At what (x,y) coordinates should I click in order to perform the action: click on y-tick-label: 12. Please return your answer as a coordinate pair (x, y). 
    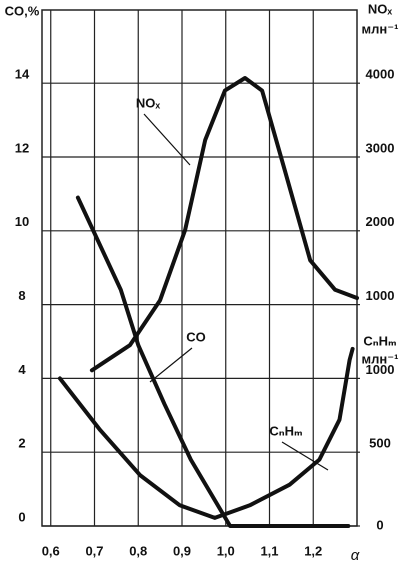
    Looking at the image, I should click on (22, 147).